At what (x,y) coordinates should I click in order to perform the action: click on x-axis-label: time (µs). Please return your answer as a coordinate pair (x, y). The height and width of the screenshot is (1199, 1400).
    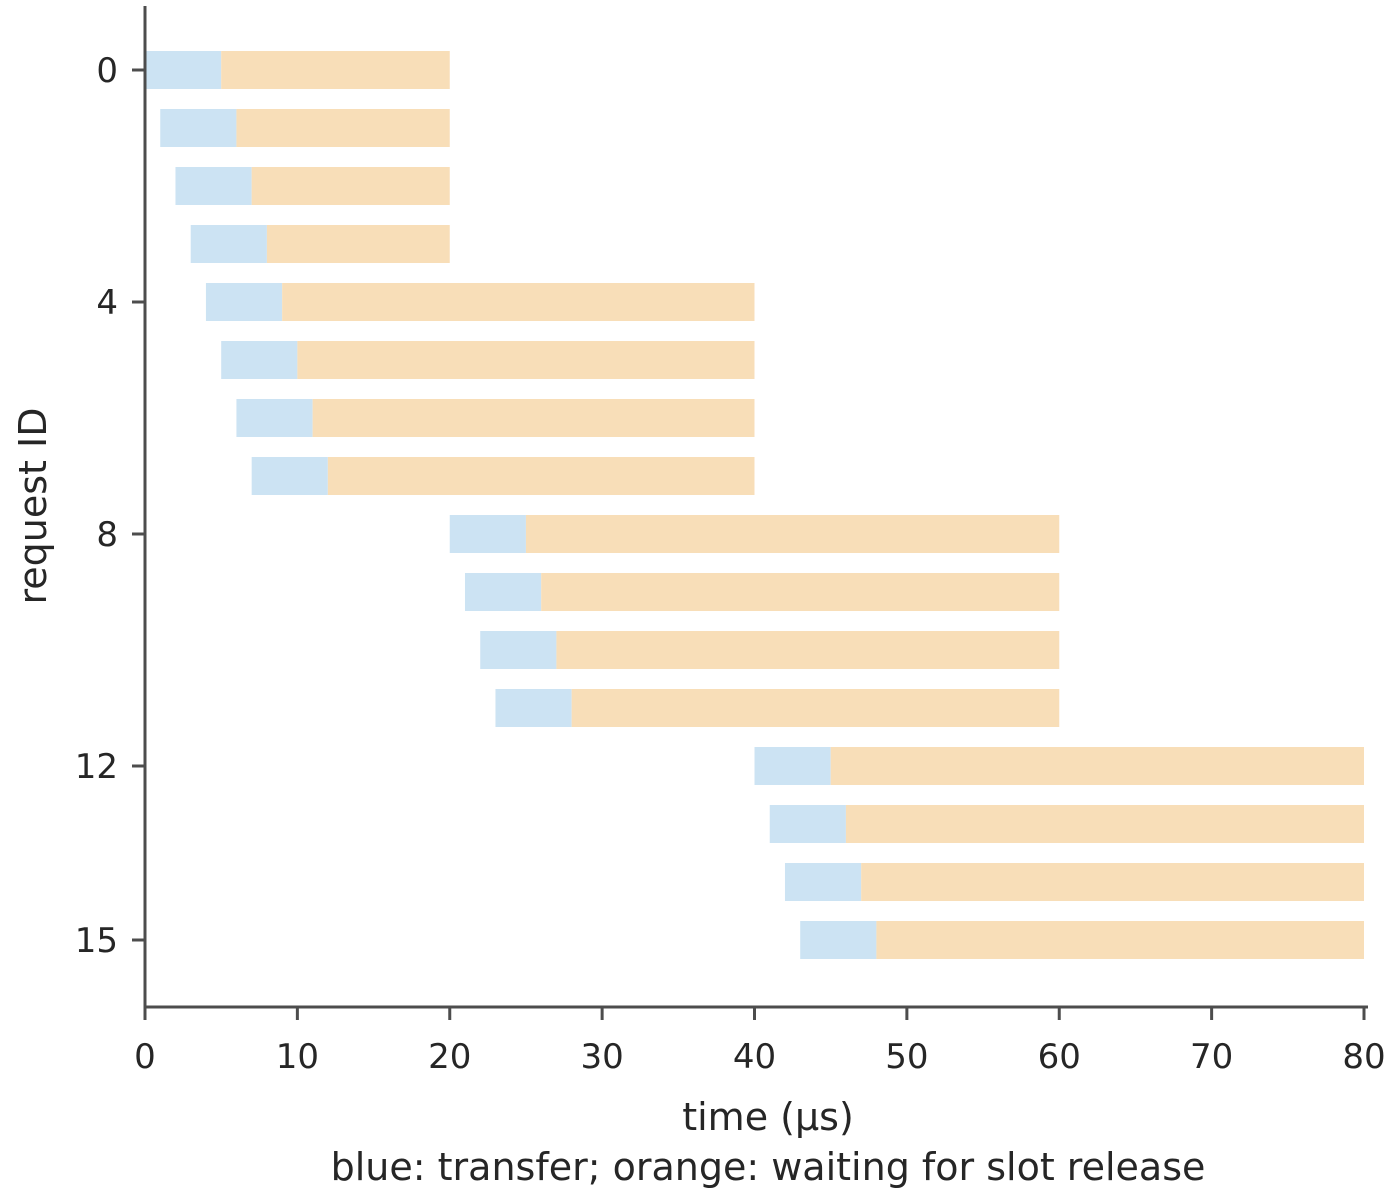
    Looking at the image, I should click on (768, 1117).